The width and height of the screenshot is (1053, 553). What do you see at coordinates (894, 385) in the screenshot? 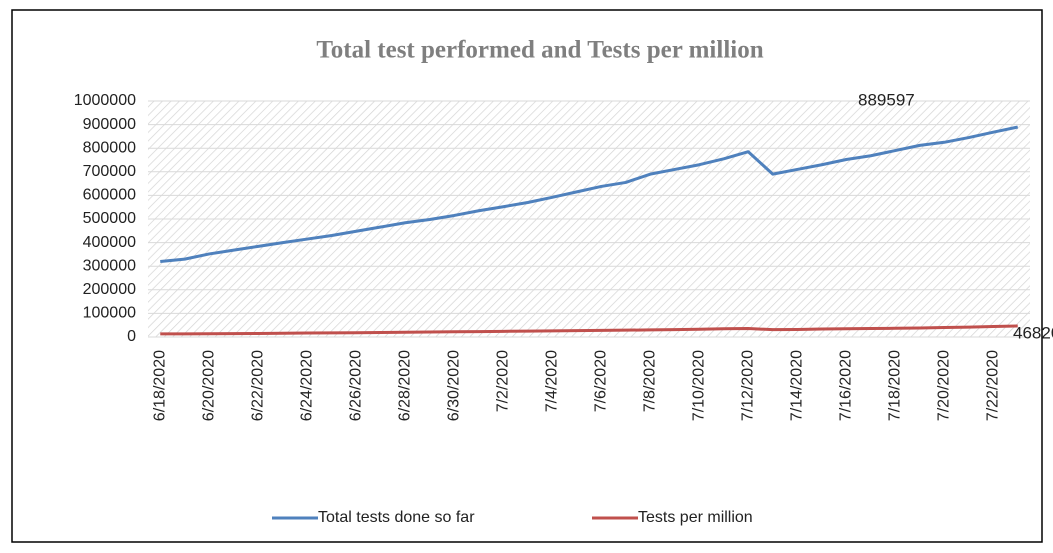
I see `x-tick-label: 7/18/2020` at bounding box center [894, 385].